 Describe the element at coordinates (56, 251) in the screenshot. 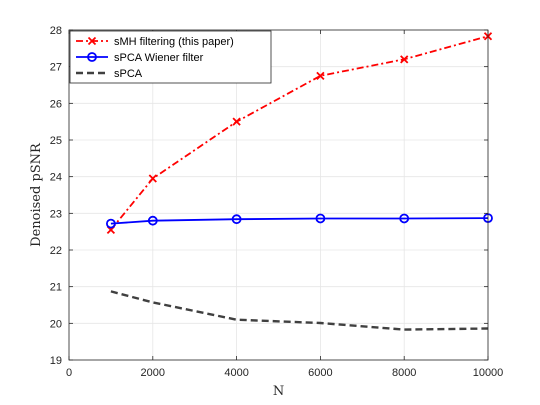

I see `y-tick-label: 22` at that location.